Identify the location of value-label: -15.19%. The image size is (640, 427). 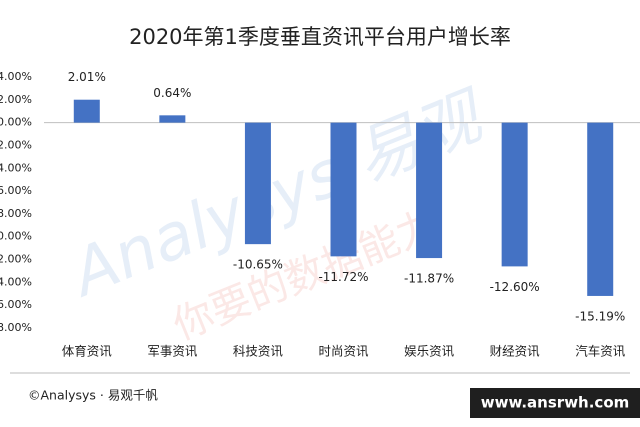
(600, 316).